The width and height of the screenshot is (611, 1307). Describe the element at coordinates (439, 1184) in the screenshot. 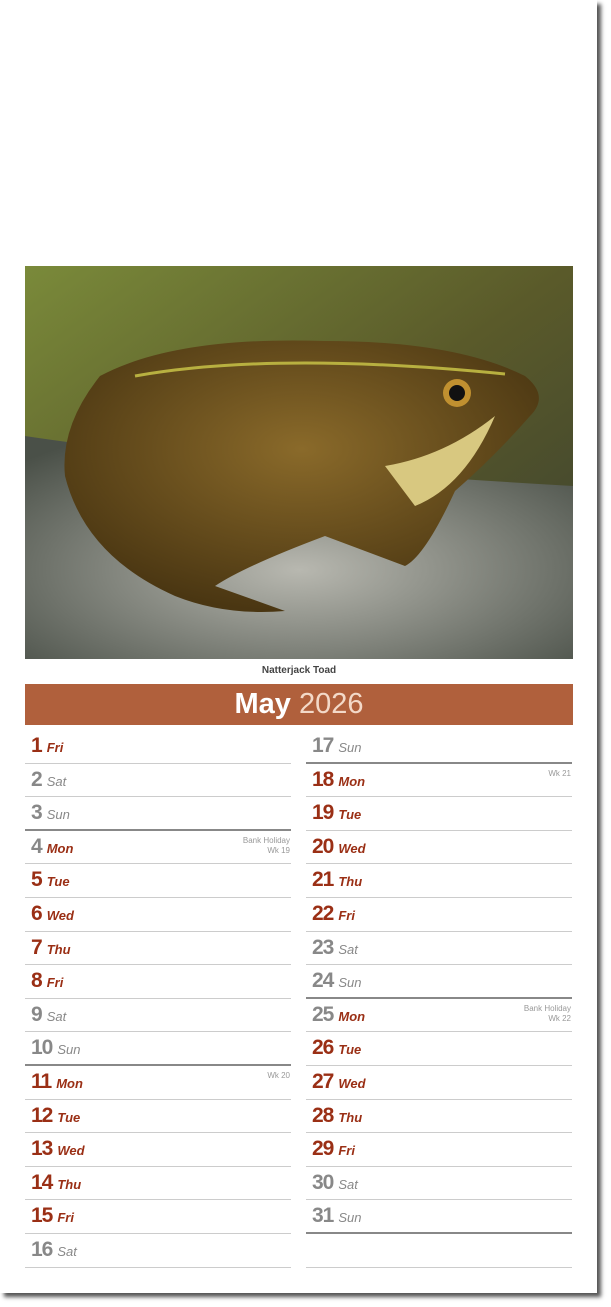

I see `day-row: 30 Sat` at that location.